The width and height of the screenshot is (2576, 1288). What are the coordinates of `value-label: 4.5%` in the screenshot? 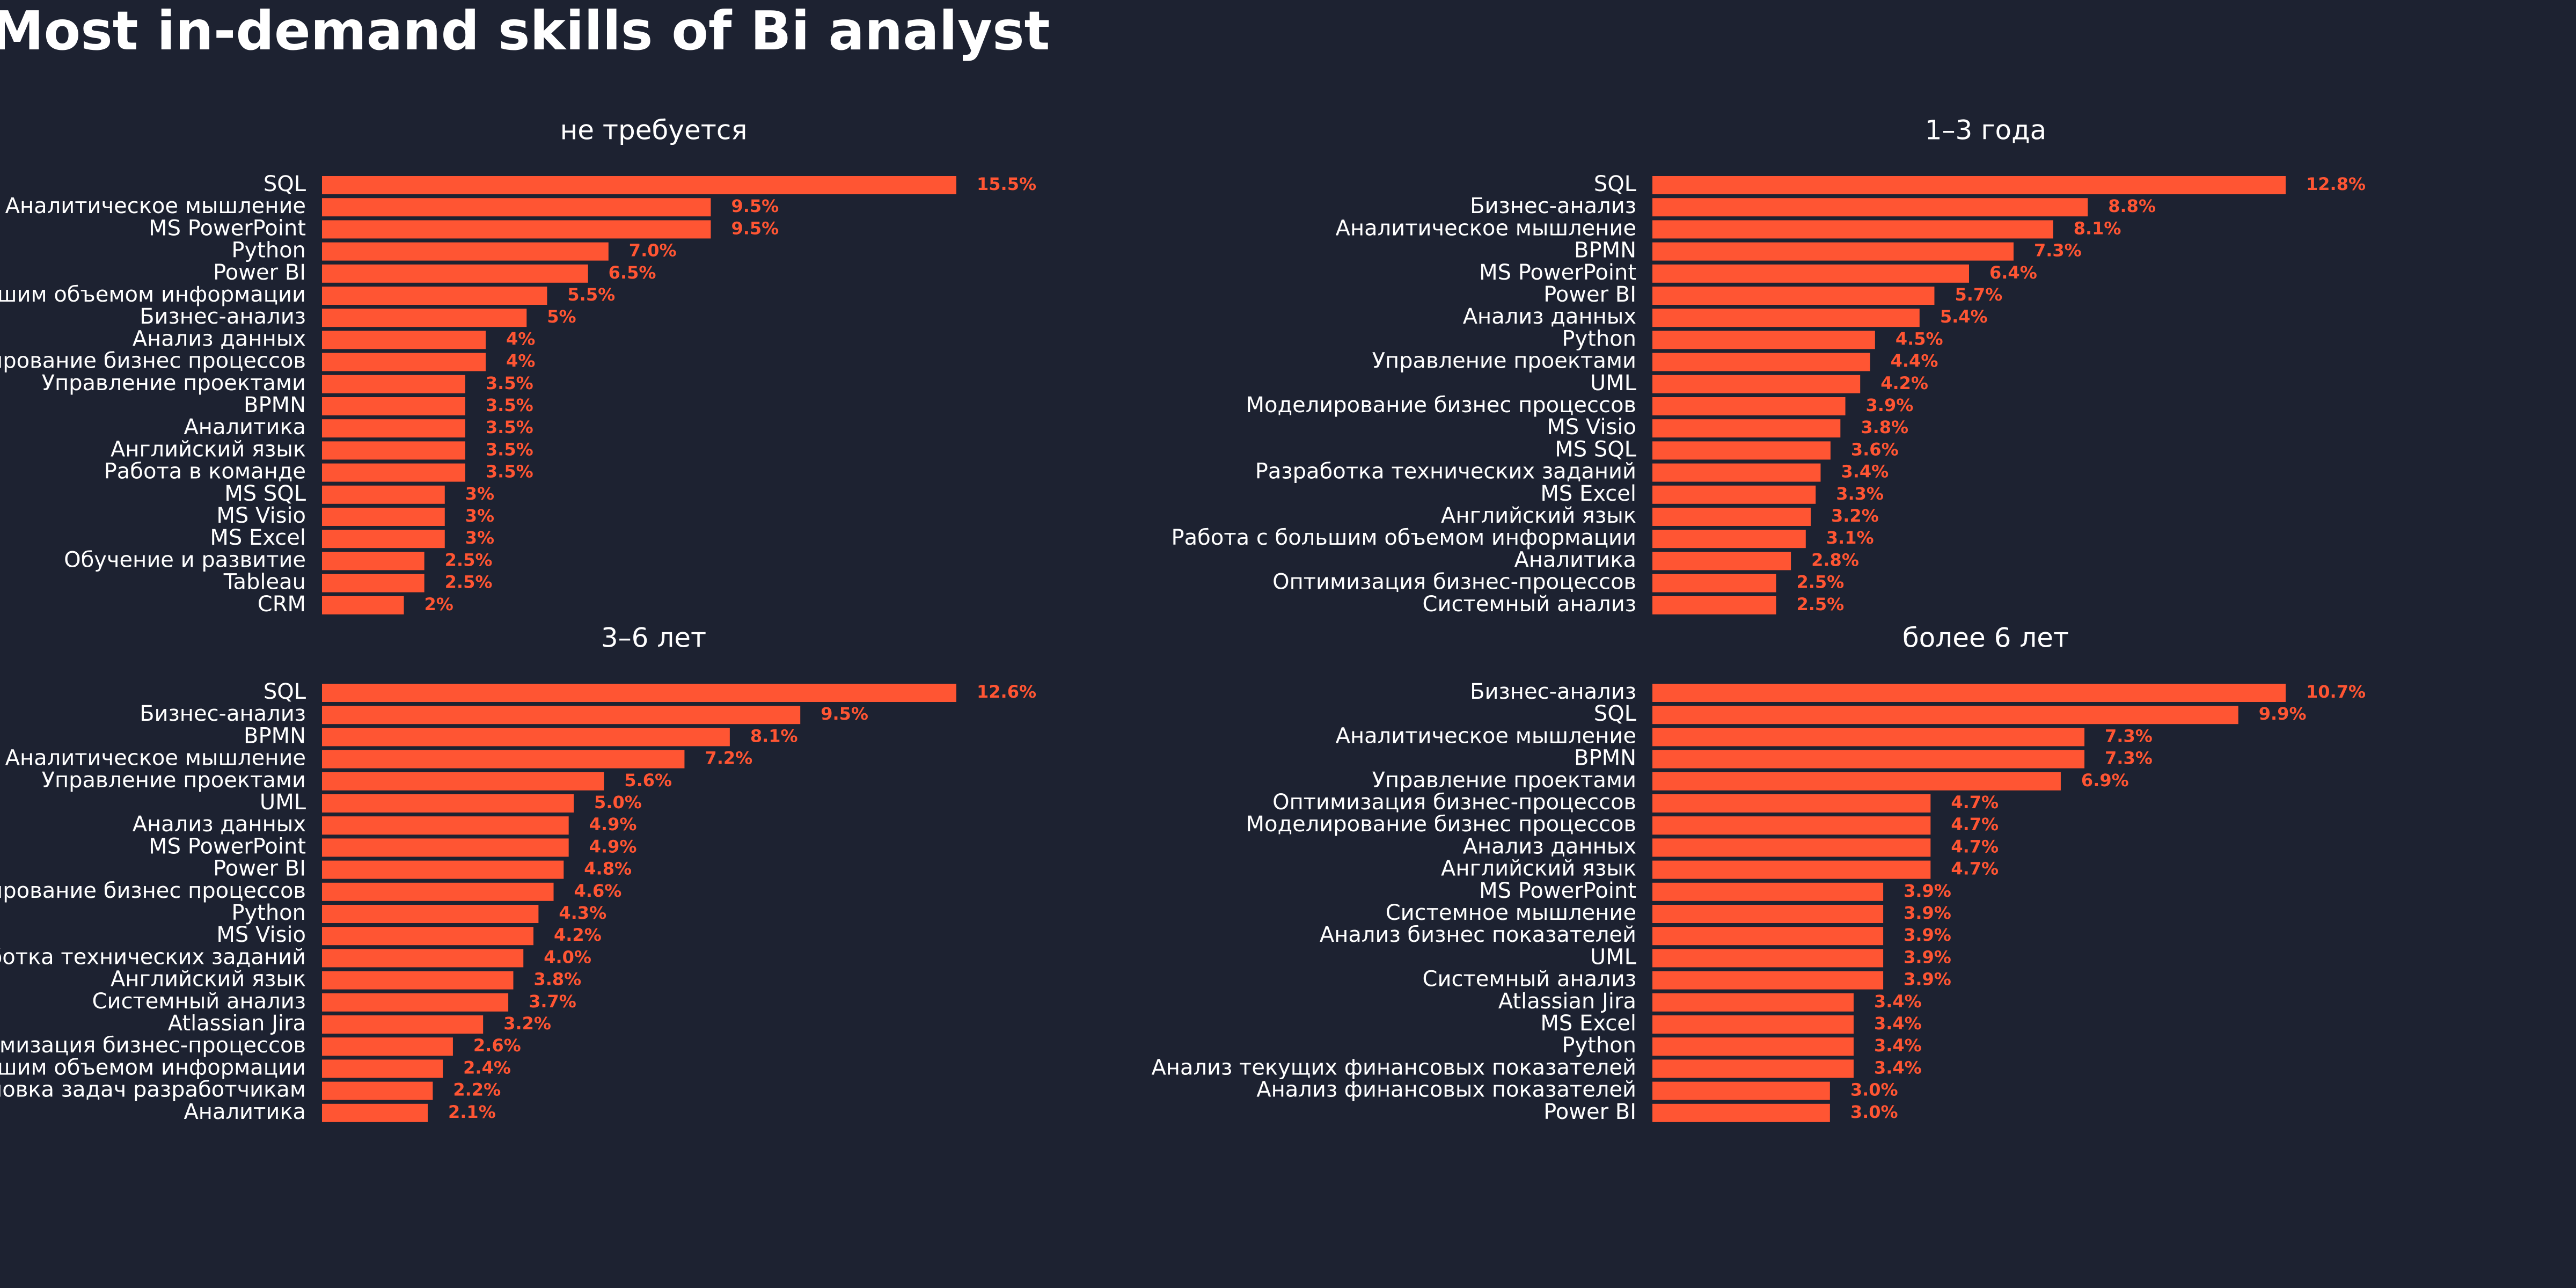 It's located at (1919, 338).